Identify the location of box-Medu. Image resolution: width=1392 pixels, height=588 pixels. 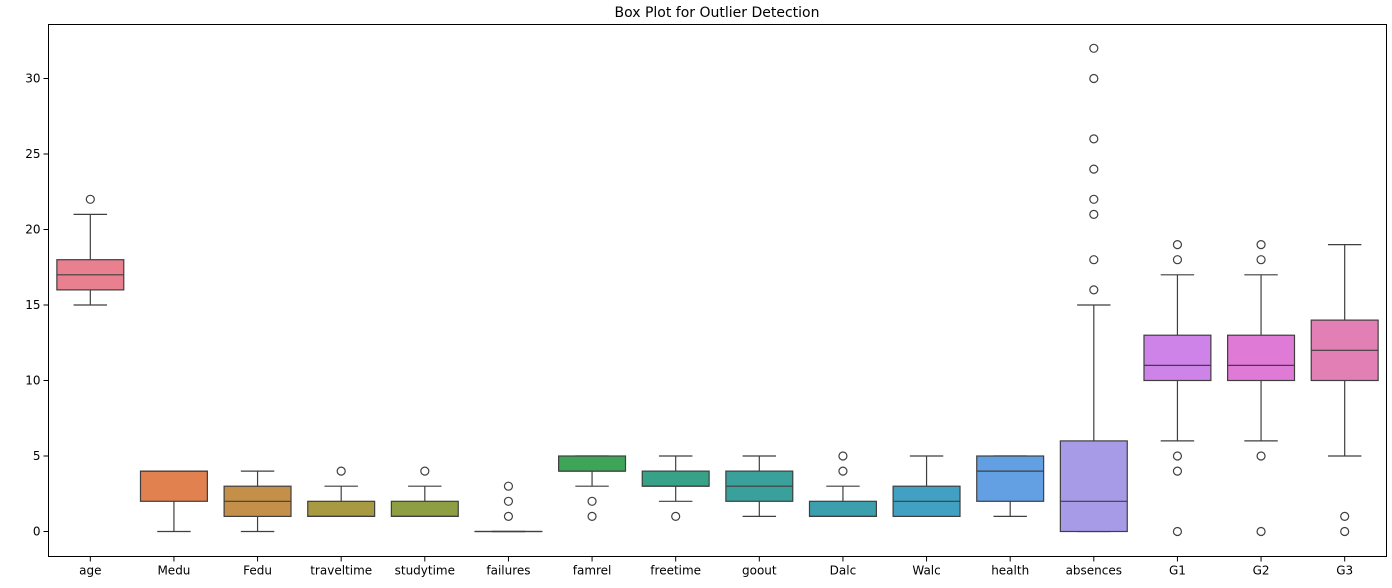
(173, 501).